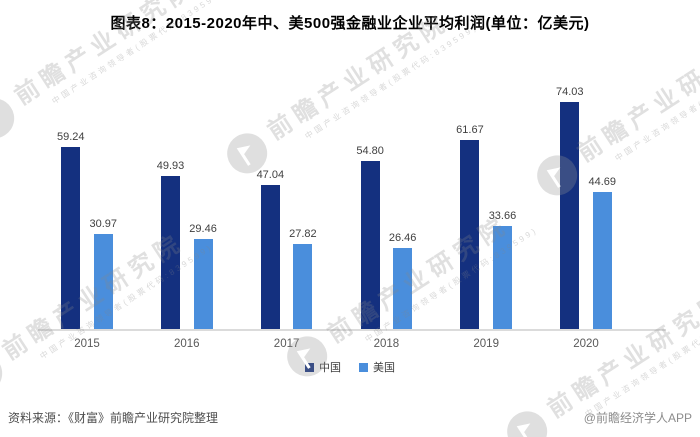 The height and width of the screenshot is (437, 700). I want to click on legend-item-usa: 美国, so click(377, 367).